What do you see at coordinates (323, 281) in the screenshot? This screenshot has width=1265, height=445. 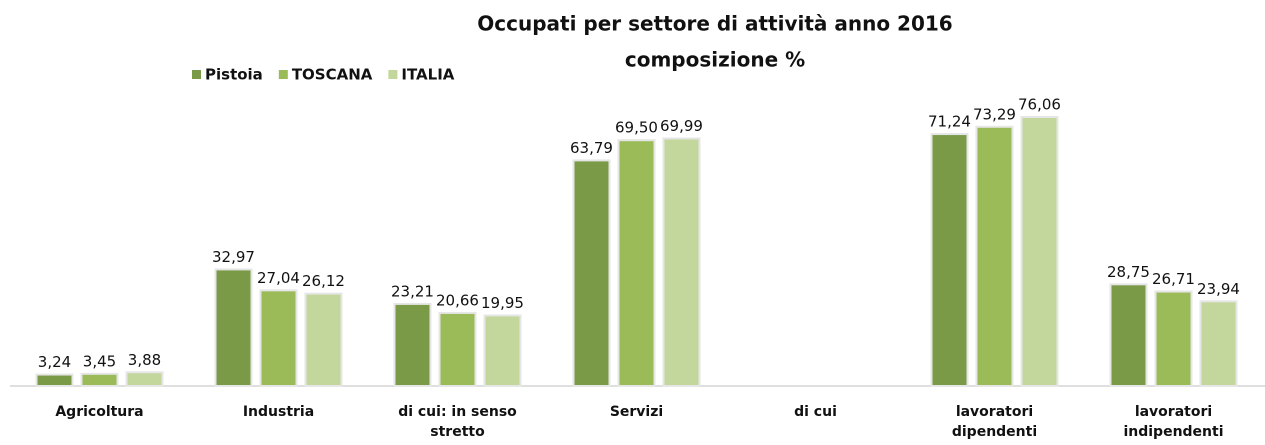 I see `value-label: 26,12` at bounding box center [323, 281].